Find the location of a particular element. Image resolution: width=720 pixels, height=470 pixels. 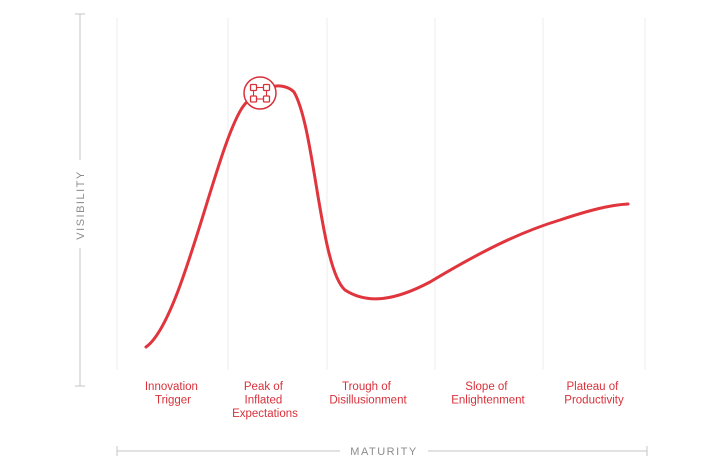

phase-label-line: Plateau of is located at coordinates (593, 387).